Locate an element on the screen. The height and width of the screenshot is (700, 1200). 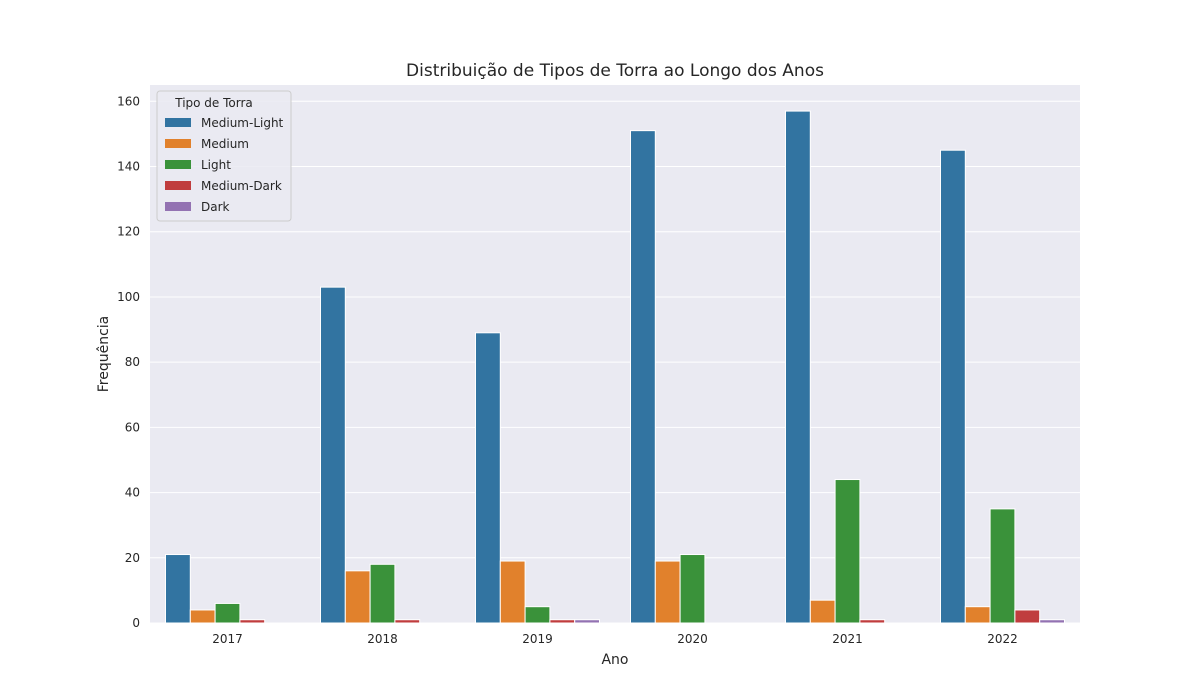
y-tick-label: 120 is located at coordinates (128, 232).